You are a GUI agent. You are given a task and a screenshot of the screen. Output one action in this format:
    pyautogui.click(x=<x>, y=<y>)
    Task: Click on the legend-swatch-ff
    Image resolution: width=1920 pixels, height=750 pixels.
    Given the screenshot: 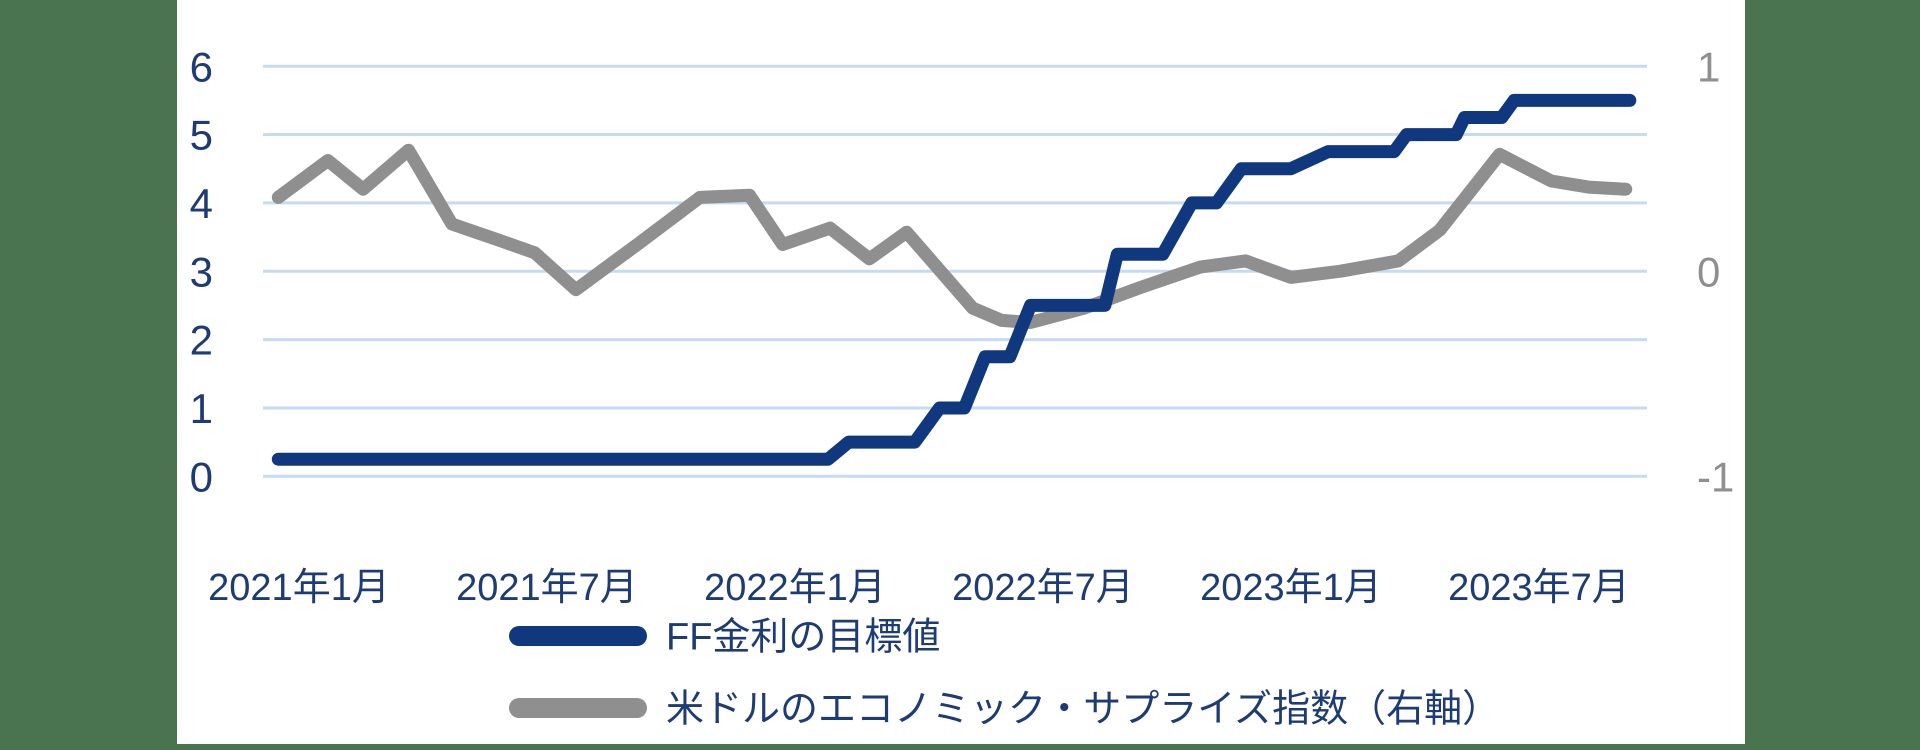 What is the action you would take?
    pyautogui.click(x=578, y=636)
    